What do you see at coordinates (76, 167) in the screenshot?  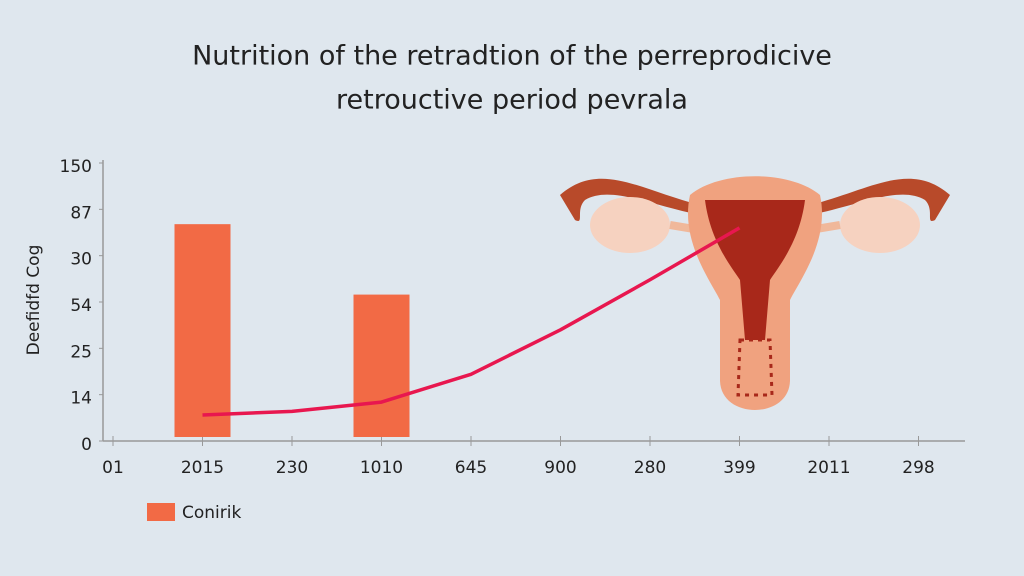 I see `y-tick-label: 150` at bounding box center [76, 167].